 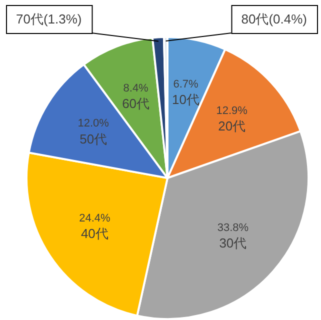 I want to click on data-label: 33.8%, so click(x=233, y=228).